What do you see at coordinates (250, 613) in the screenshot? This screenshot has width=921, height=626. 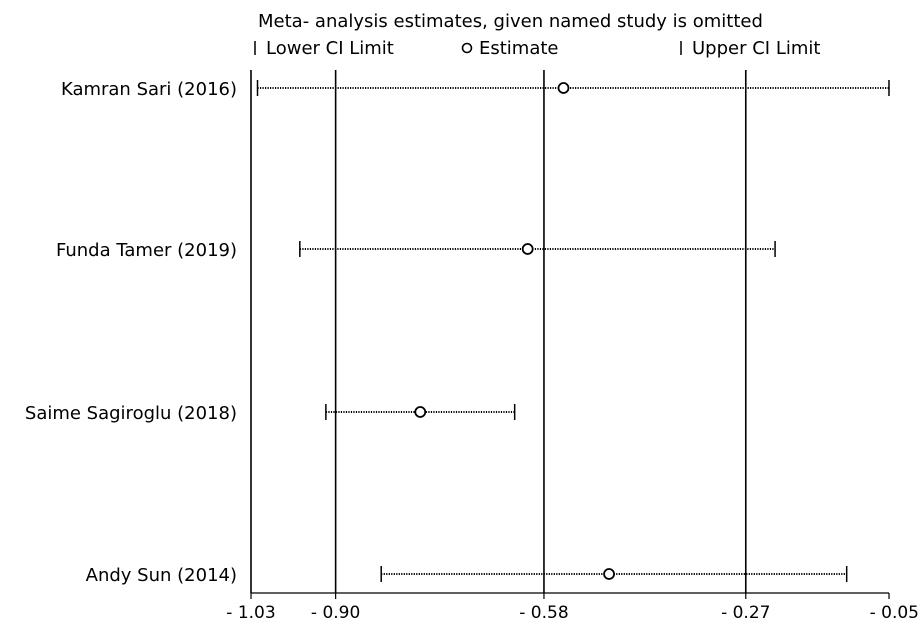 I see `x-tick-label: - 1.03` at bounding box center [250, 613].